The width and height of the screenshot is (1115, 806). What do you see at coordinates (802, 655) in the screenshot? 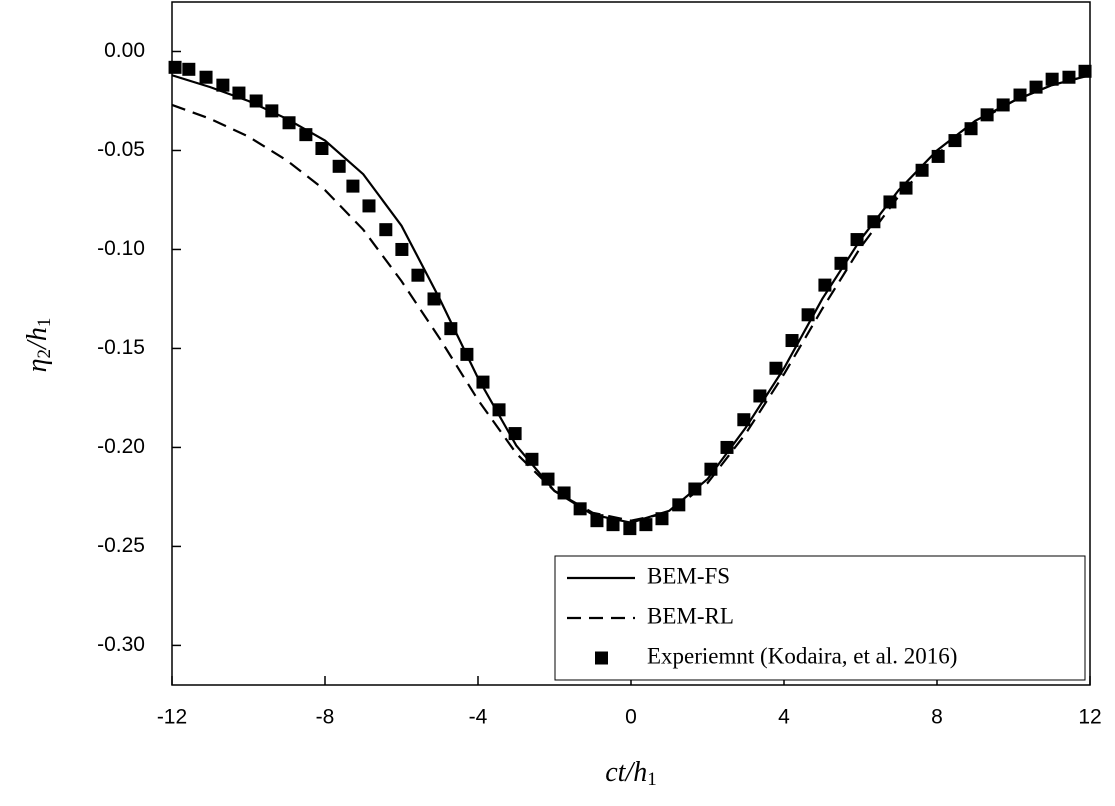
I see `legend-label: Experiemnt (Kodaira, et al. 2016)` at bounding box center [802, 655].